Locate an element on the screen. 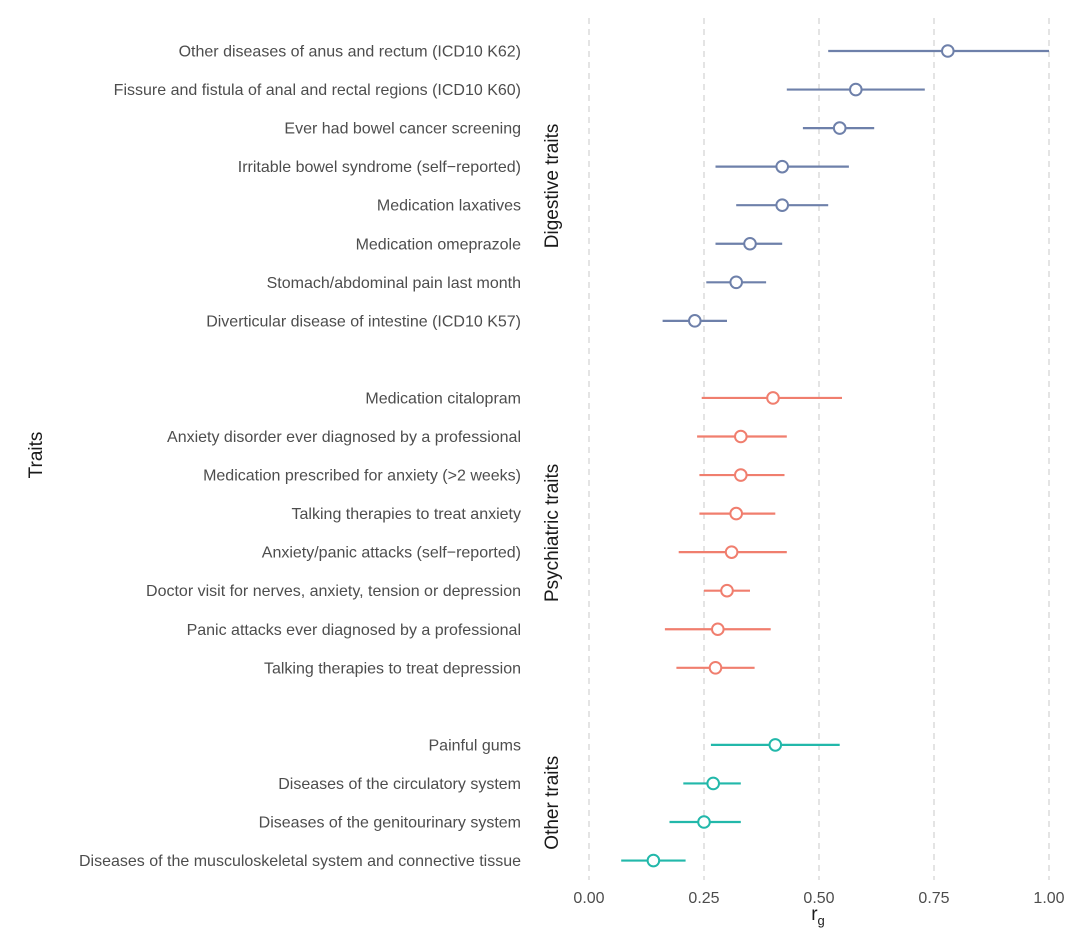  x-tick-label: 0.50 is located at coordinates (818, 898).